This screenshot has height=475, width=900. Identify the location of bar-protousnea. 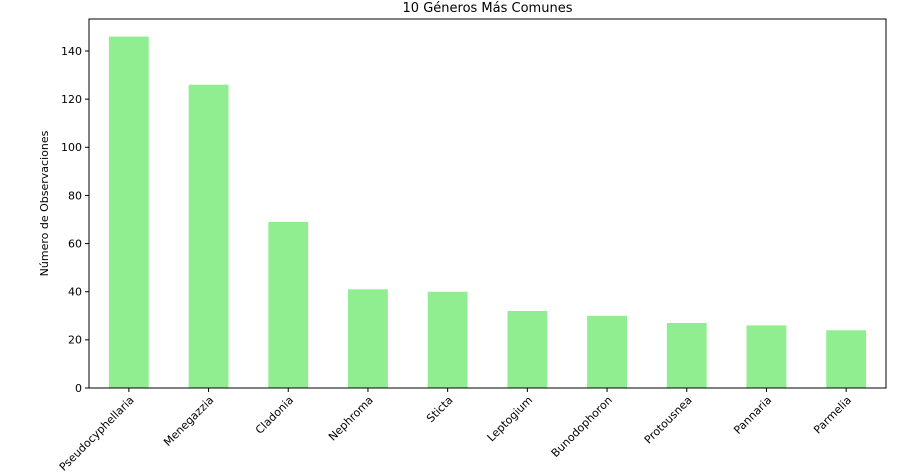
(686, 355).